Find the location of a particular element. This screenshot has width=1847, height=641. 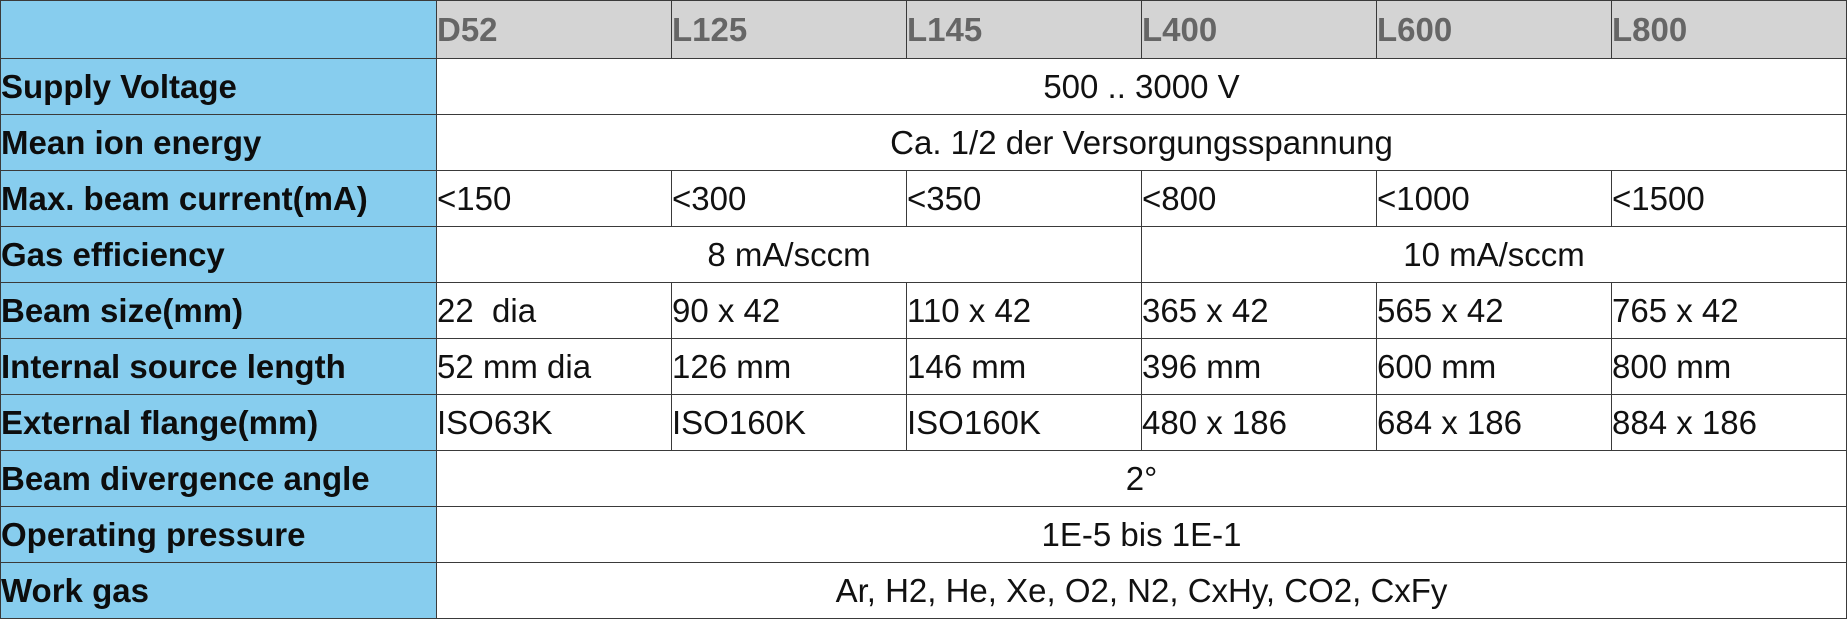

beam-size-l145: 110 x 42 is located at coordinates (1024, 310).